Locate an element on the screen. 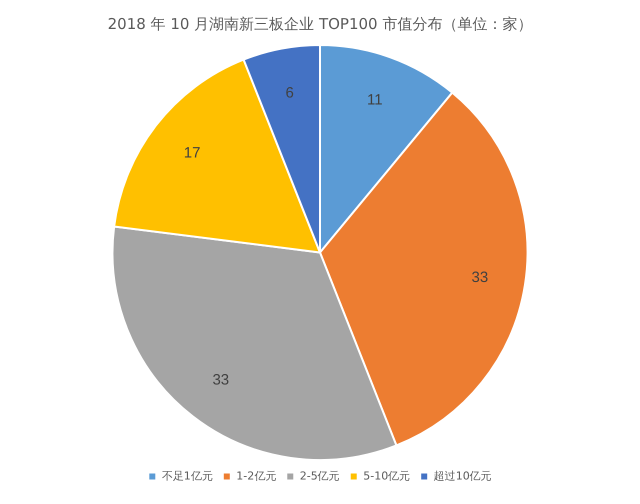  data-label: 17 is located at coordinates (192, 153).